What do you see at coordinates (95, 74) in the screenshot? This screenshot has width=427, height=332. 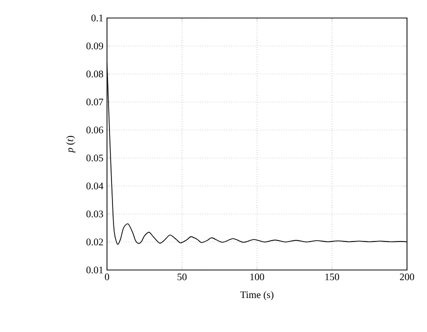 I see `y-tick-label: 0.08` at bounding box center [95, 74].